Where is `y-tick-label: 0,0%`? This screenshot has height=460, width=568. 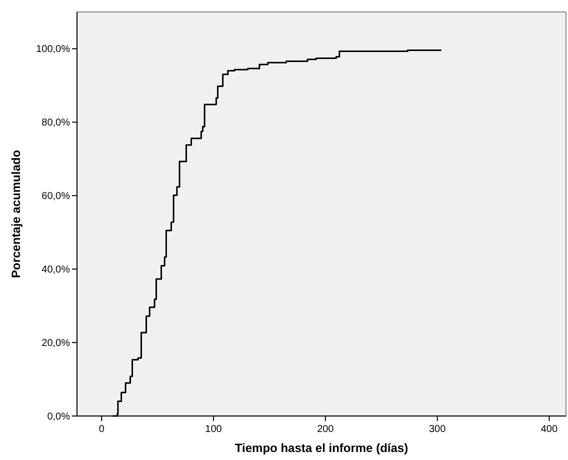 y-tick-label: 0,0% is located at coordinates (58, 417).